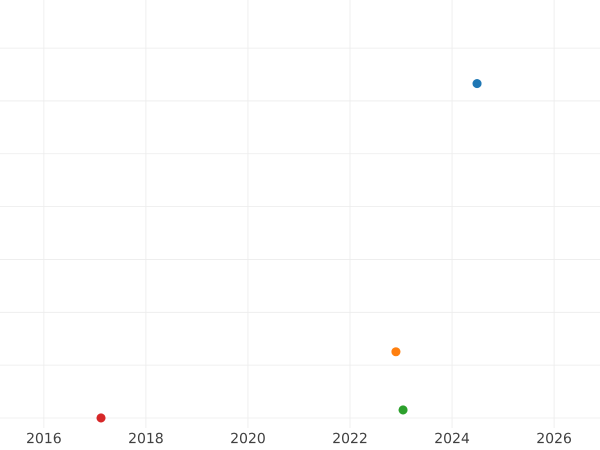  What do you see at coordinates (44, 438) in the screenshot?
I see `x-tick-label: 2016` at bounding box center [44, 438].